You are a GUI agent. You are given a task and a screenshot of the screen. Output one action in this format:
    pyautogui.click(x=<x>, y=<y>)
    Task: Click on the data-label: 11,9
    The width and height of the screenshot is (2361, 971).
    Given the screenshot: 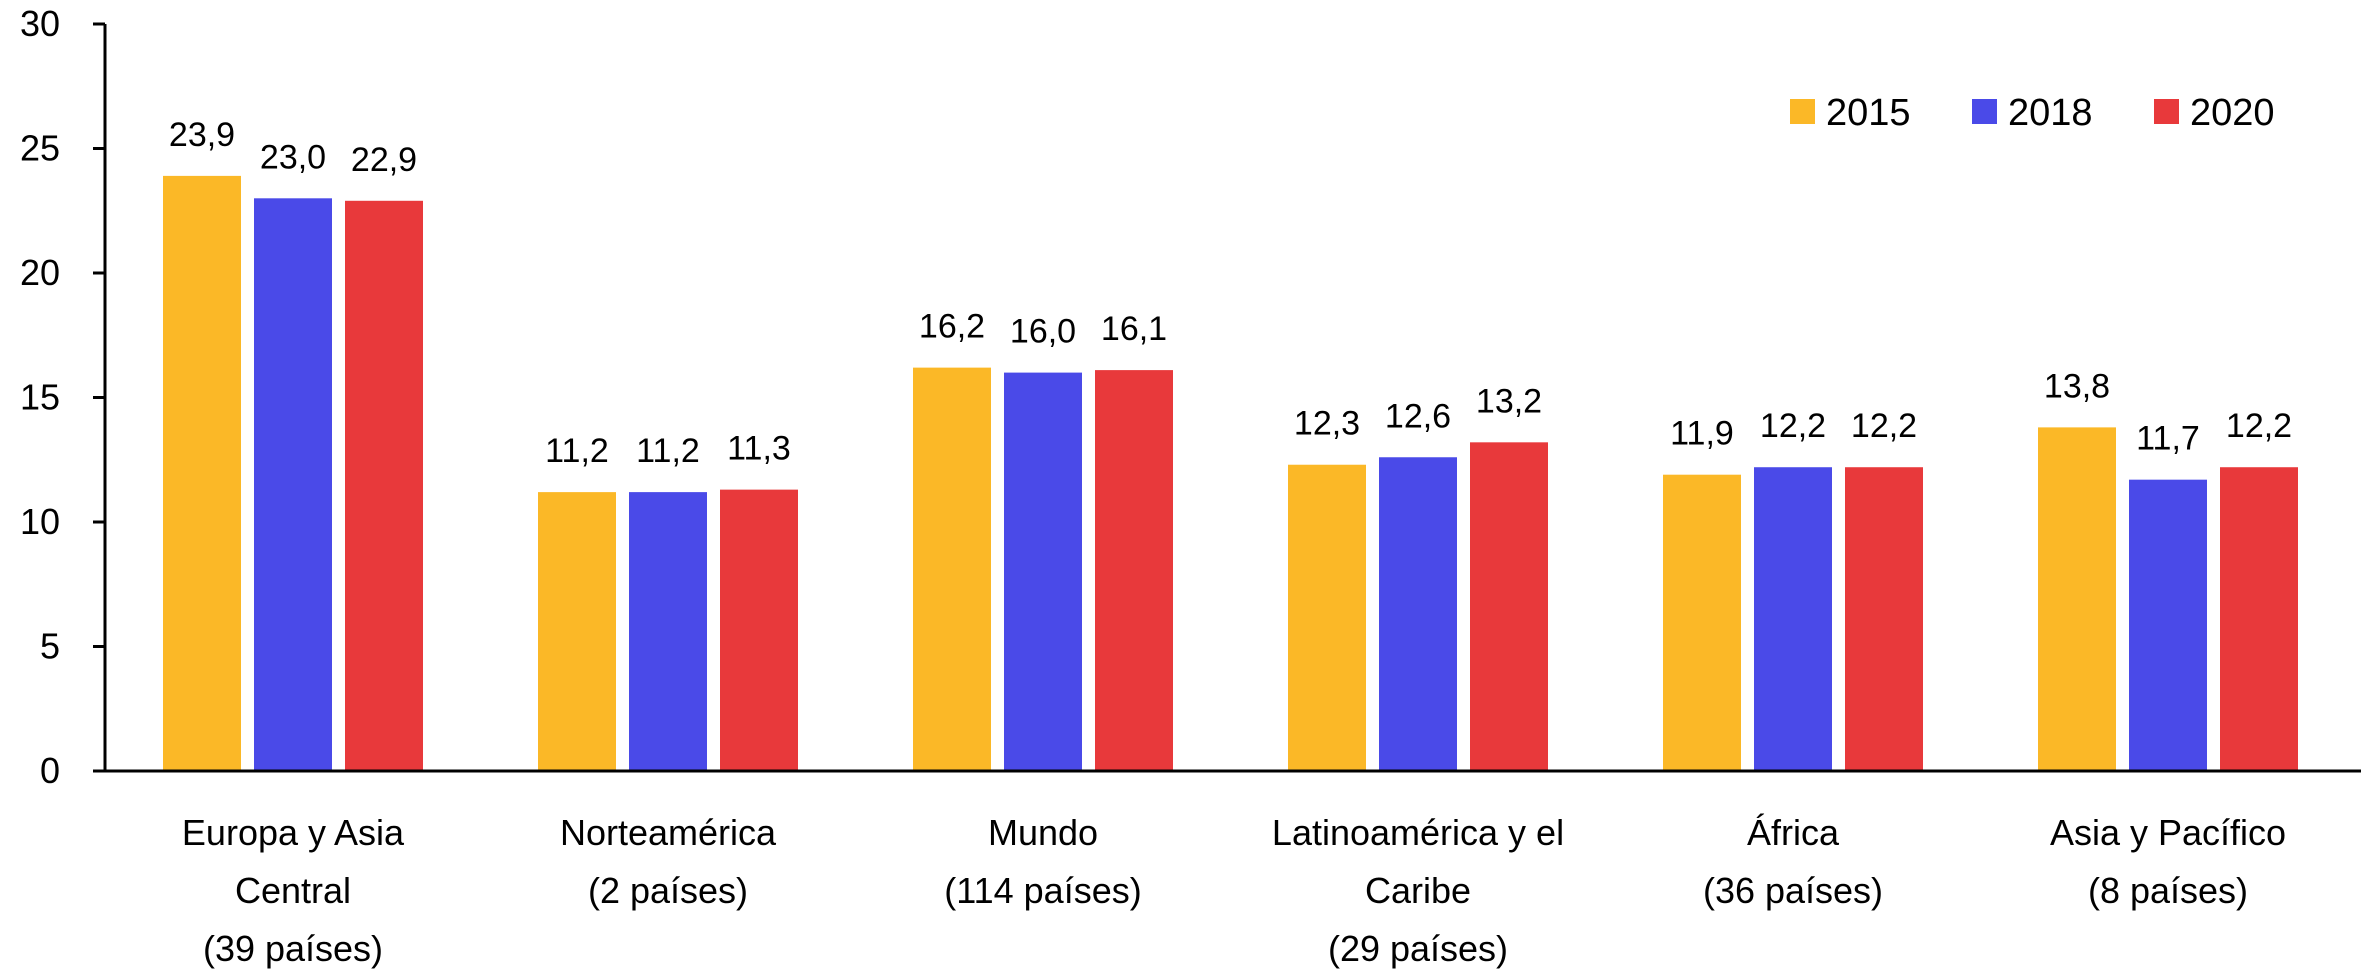 What is the action you would take?
    pyautogui.click(x=1702, y=434)
    